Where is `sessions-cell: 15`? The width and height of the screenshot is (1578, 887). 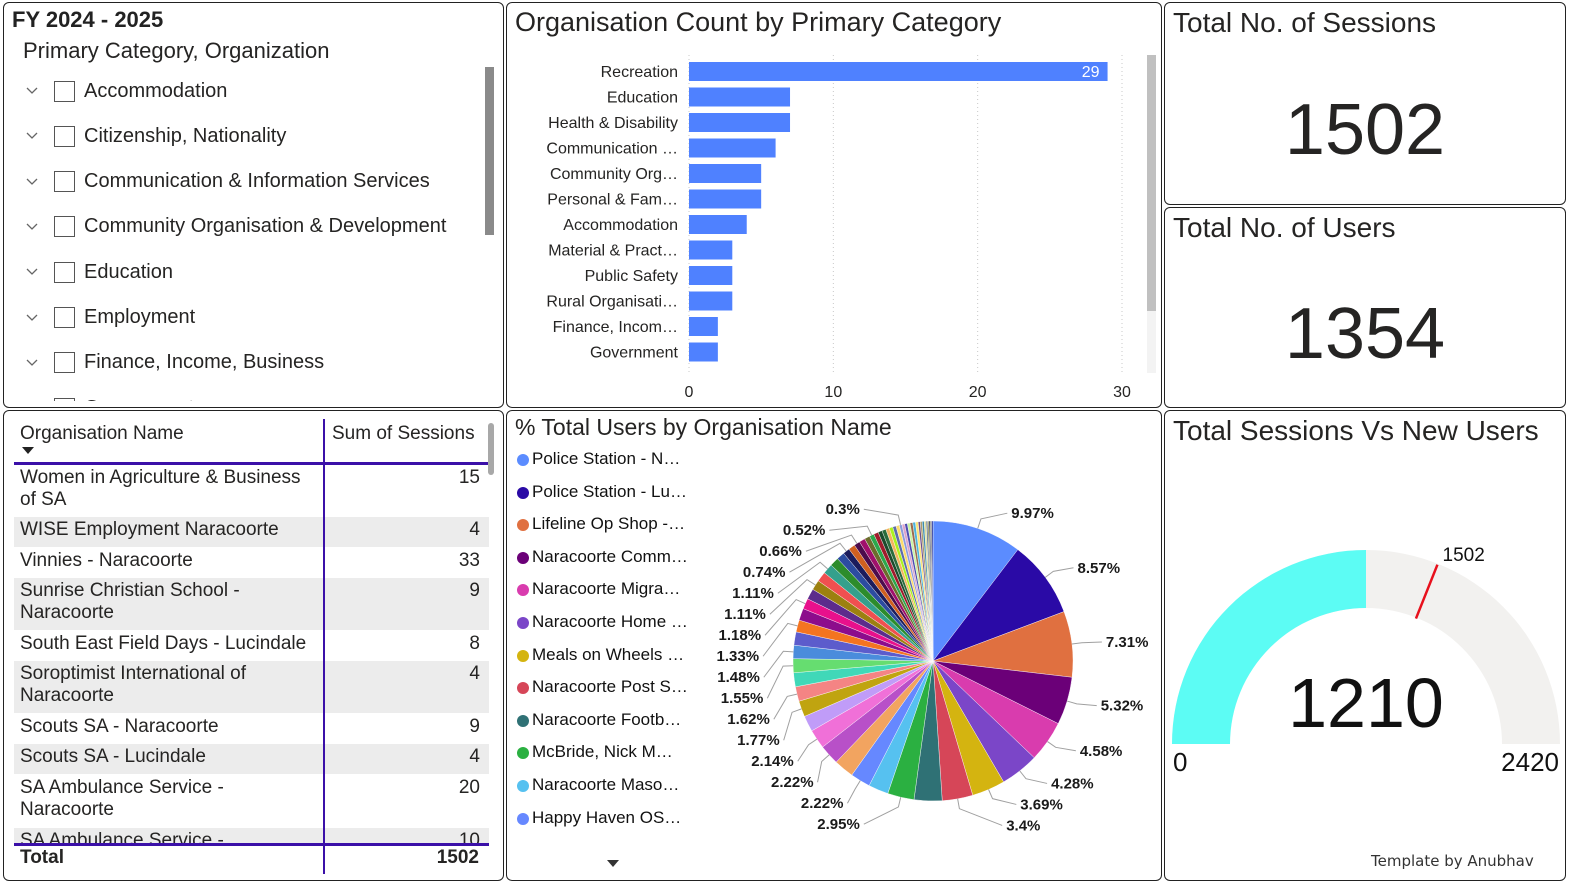 sessions-cell: 15 is located at coordinates (469, 477).